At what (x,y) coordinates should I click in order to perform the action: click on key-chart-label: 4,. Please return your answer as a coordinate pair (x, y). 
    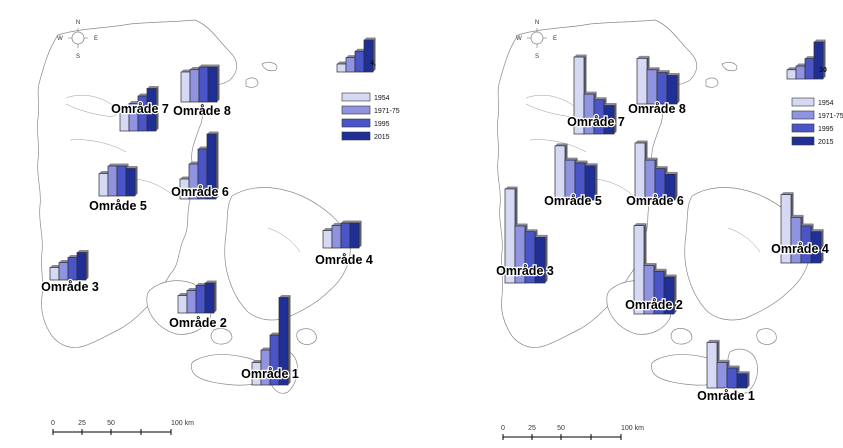
    Looking at the image, I should click on (373, 63).